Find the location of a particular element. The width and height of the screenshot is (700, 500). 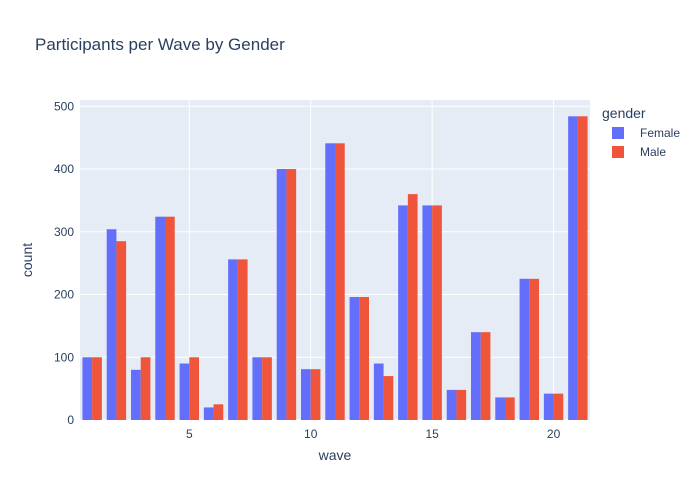

y-tick-label: 500 is located at coordinates (64, 106).